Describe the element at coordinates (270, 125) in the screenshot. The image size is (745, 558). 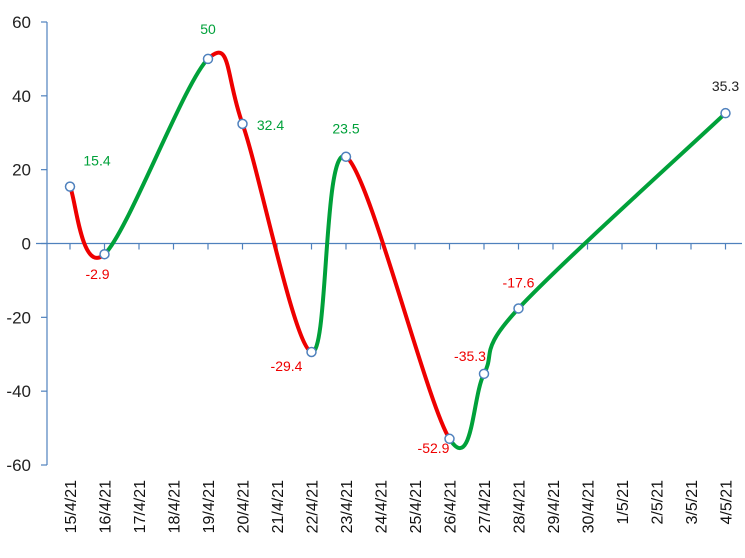
I see `data-label: 32.4` at that location.